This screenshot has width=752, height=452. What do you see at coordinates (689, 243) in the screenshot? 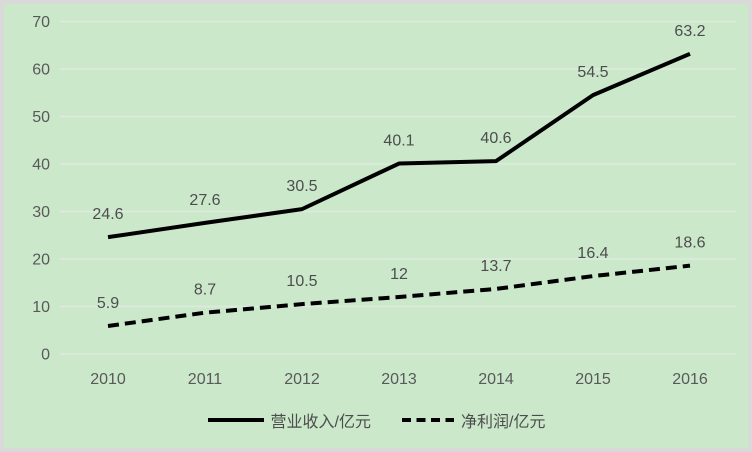
I see `data-label: 18.6` at bounding box center [689, 243].